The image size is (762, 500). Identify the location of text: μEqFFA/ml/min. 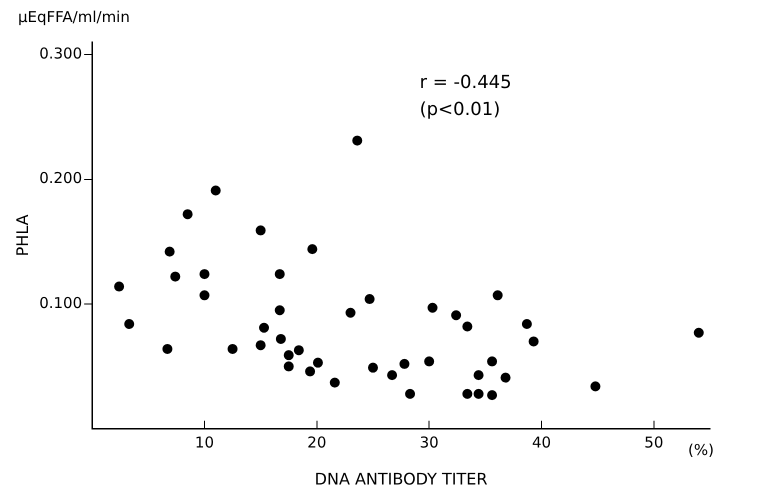
(74, 17).